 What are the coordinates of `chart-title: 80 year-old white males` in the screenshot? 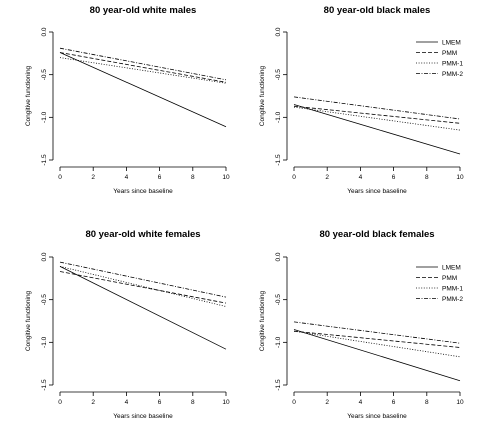 It's located at (143, 10).